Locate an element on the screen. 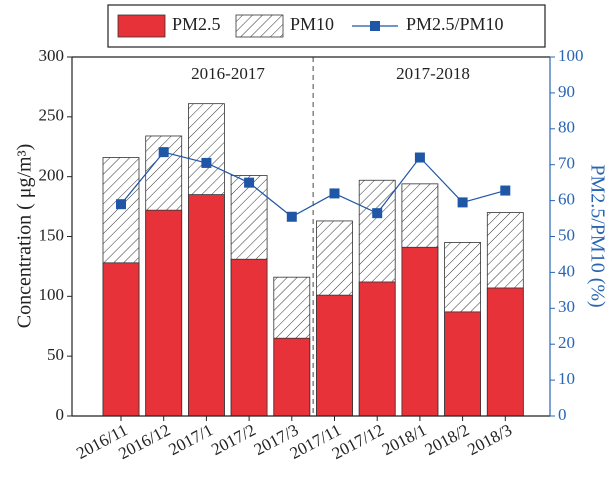 The width and height of the screenshot is (613, 481). y2-tick-label: 50 is located at coordinates (566, 234).